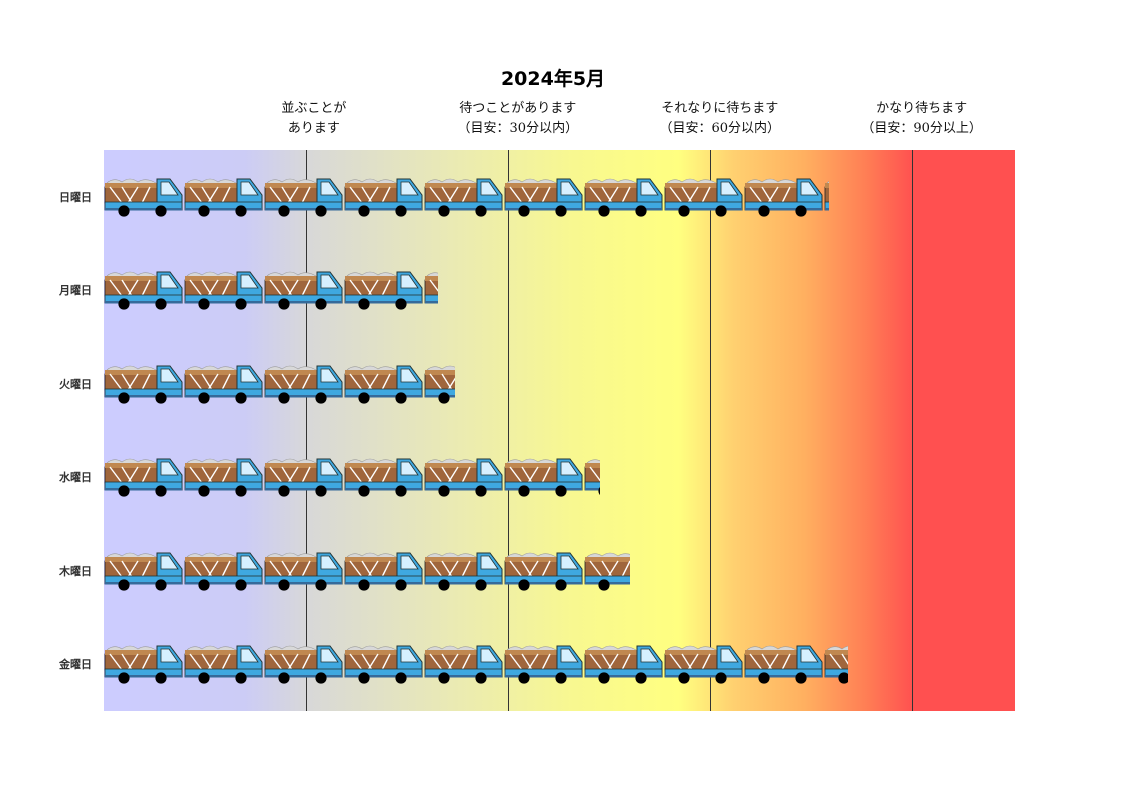 This screenshot has height=793, width=1122. I want to click on zone-label: 並ぶことが あります, so click(314, 119).